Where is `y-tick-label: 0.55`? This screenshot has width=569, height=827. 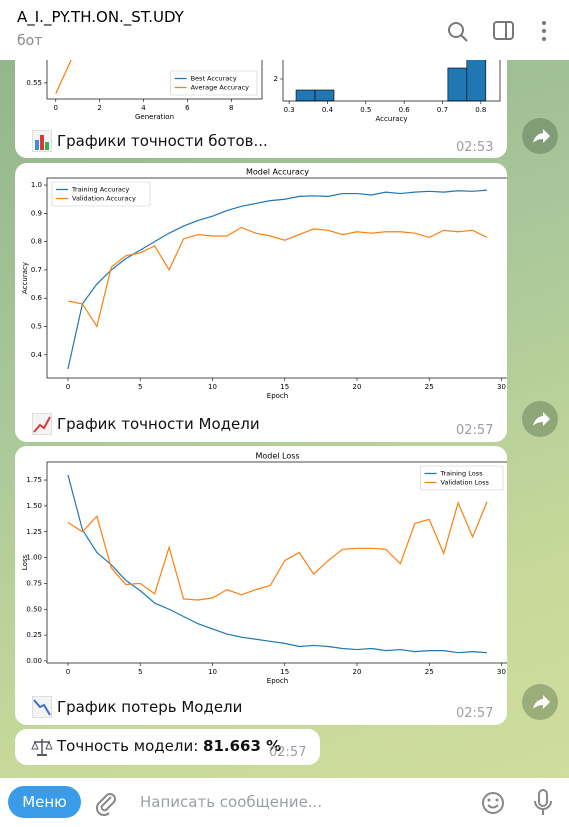 y-tick-label: 0.55 is located at coordinates (34, 83).